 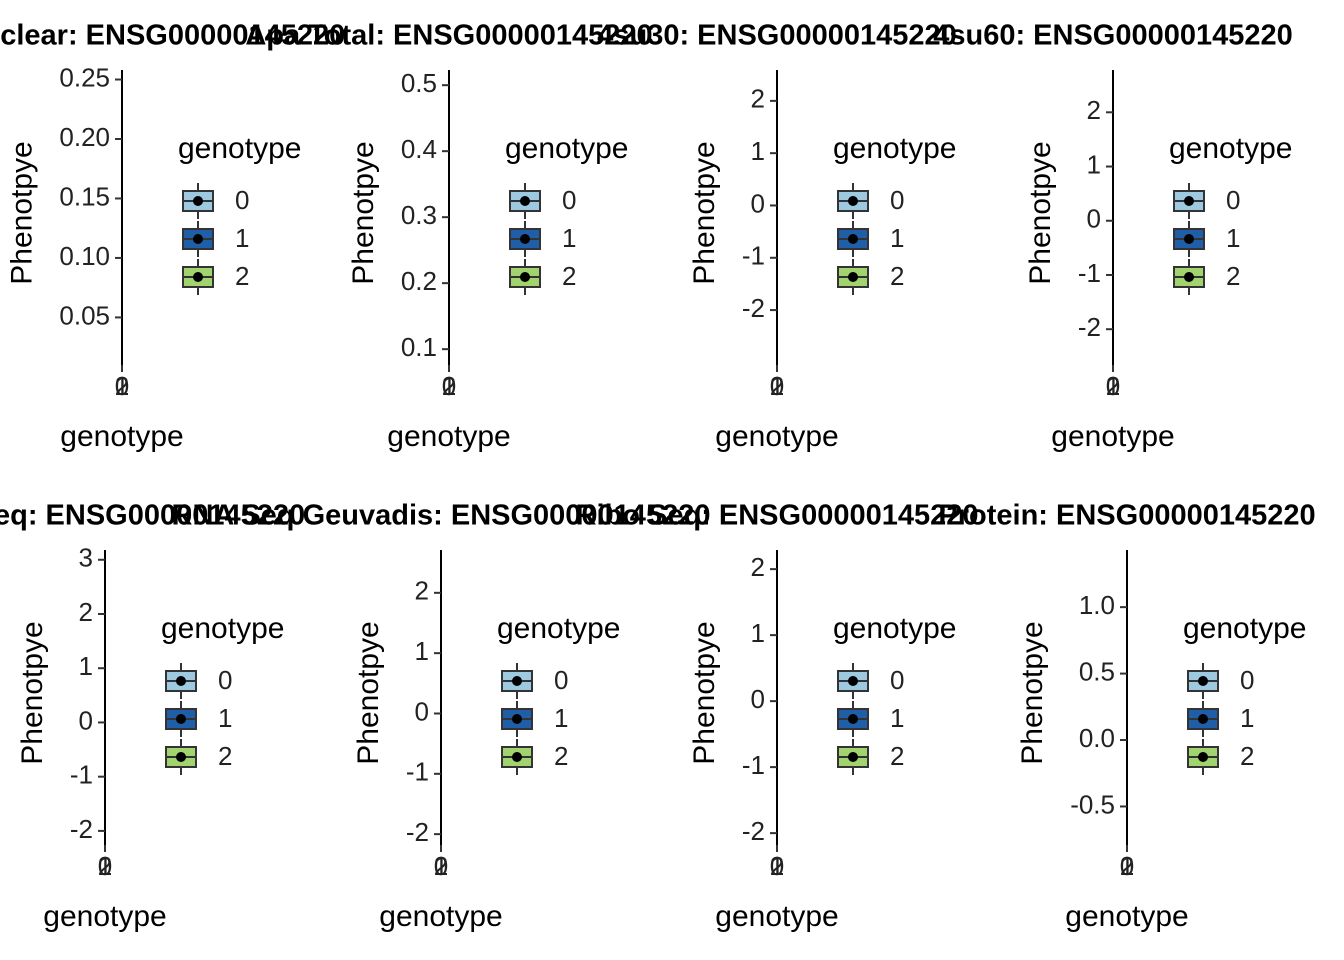 What do you see at coordinates (777, 36) in the screenshot?
I see `chart-title: 4su30: ENSG00000145220` at bounding box center [777, 36].